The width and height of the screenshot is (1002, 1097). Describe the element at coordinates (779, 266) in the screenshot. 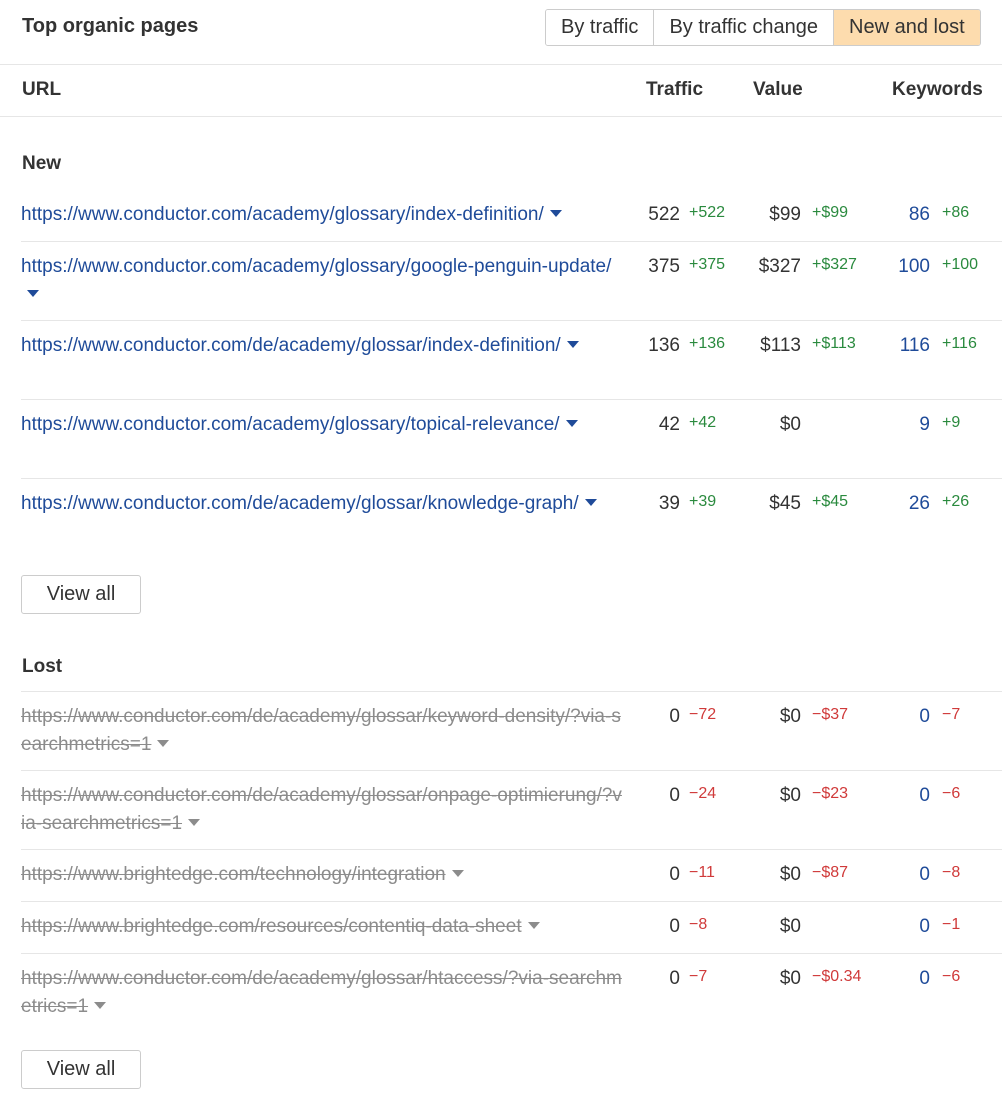

I see `value-amount: $327` at that location.